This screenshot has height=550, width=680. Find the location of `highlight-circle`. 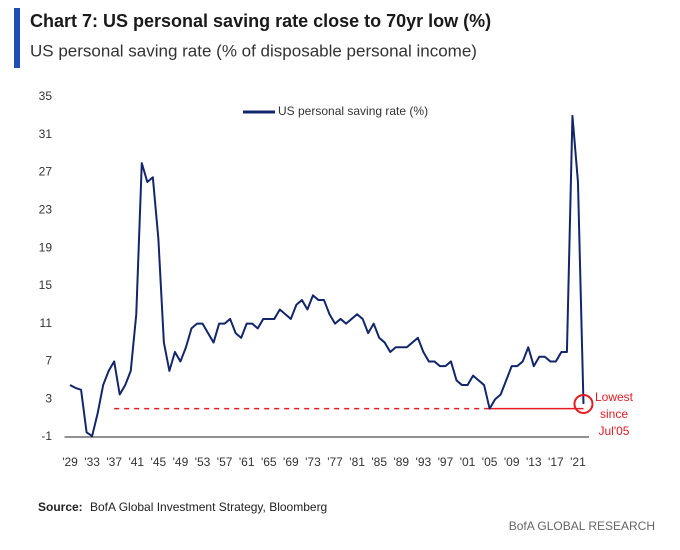

highlight-circle is located at coordinates (583, 403).